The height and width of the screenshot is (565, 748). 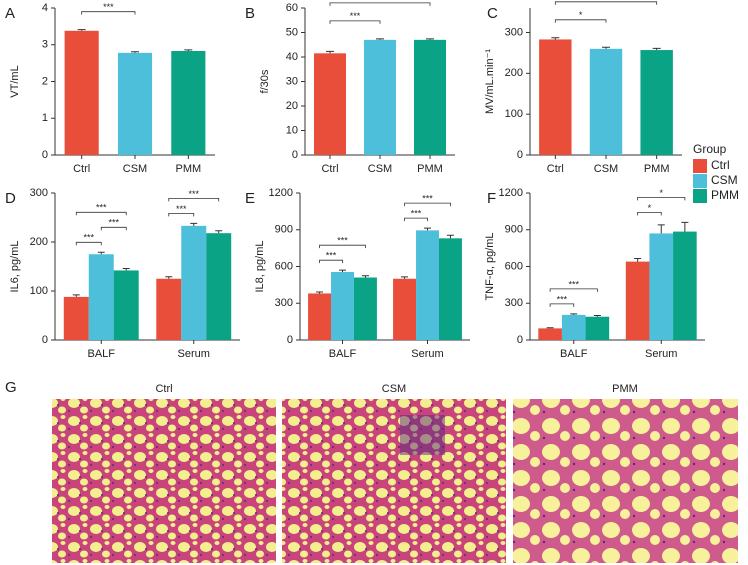 What do you see at coordinates (15, 81) in the screenshot?
I see `y-axis-label: VT/mL` at bounding box center [15, 81].